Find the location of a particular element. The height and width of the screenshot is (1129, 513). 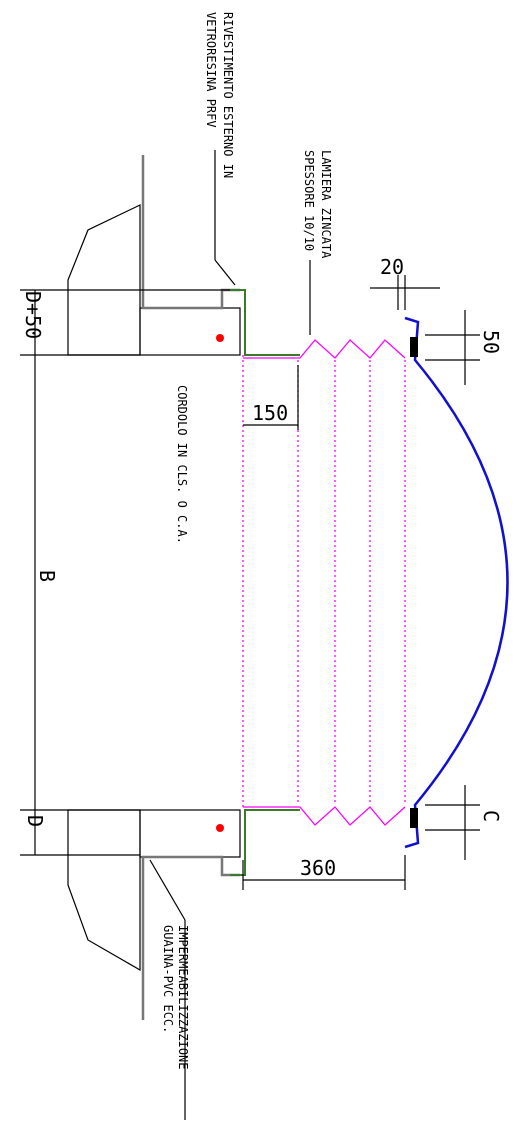

dimension: 360 is located at coordinates (318, 868).